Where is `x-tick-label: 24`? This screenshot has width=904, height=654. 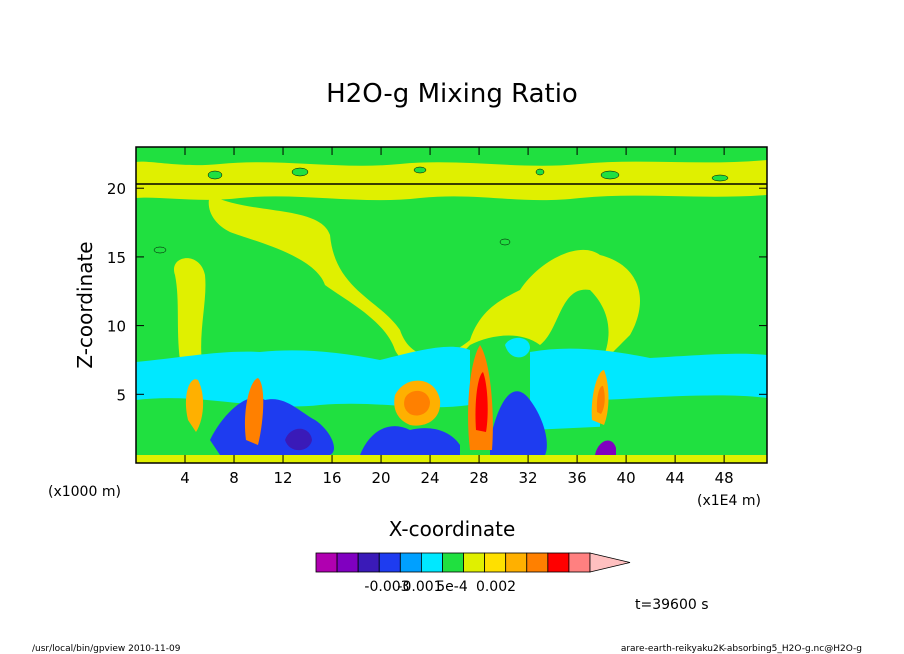 x-tick-label: 24 is located at coordinates (430, 478).